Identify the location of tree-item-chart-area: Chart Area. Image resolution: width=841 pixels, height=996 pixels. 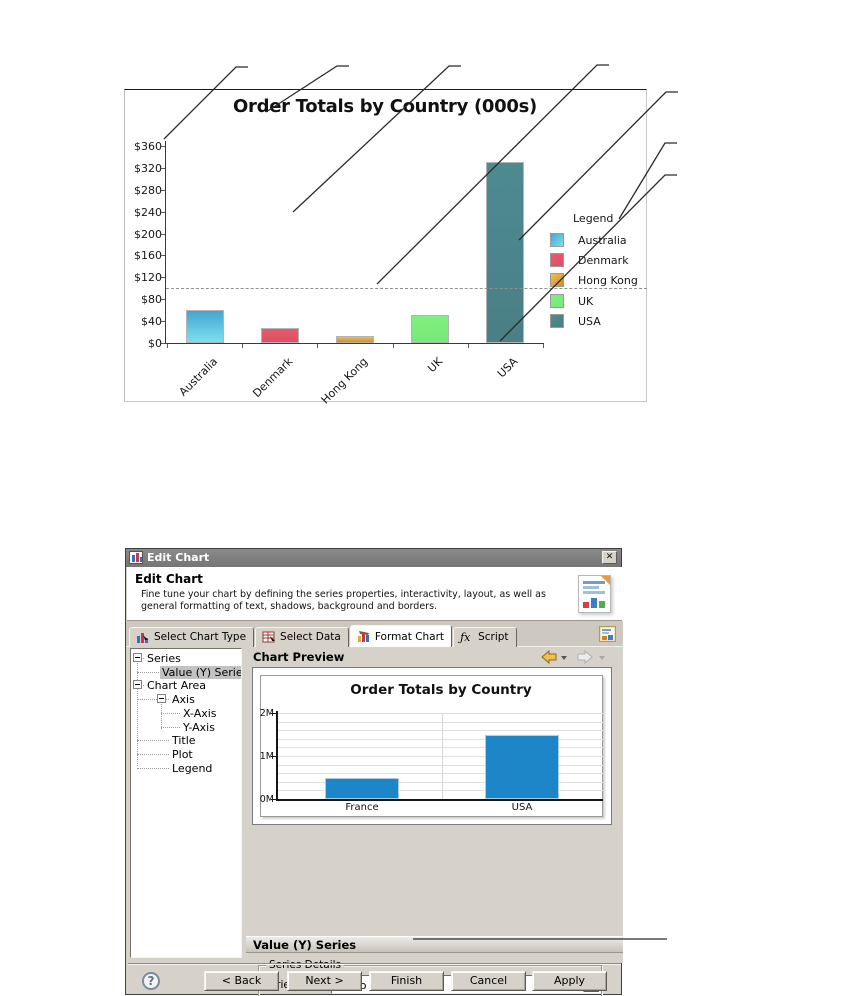
(177, 686).